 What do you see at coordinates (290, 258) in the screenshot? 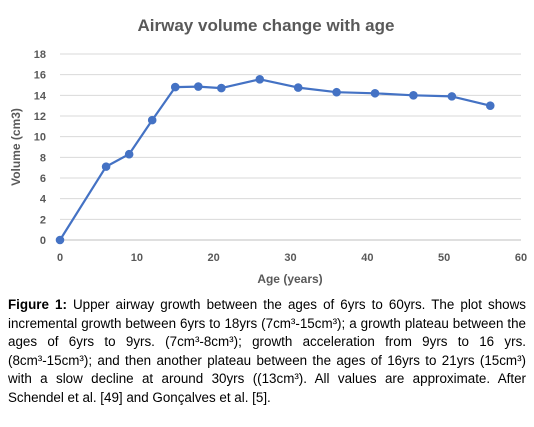
I see `x-tick-label: 30` at bounding box center [290, 258].